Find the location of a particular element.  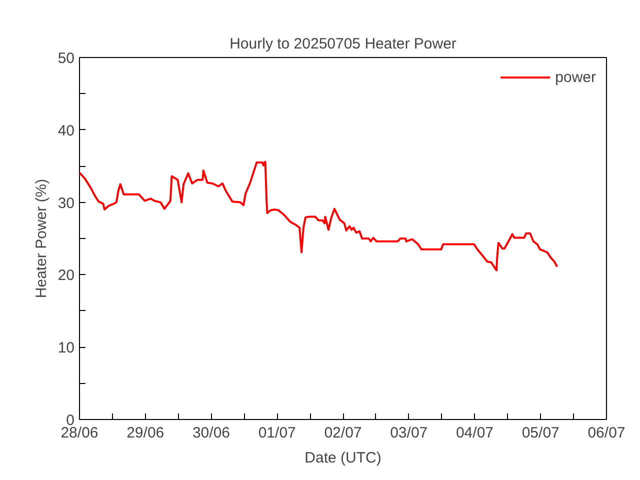

y-tick-label: 30 is located at coordinates (66, 203).